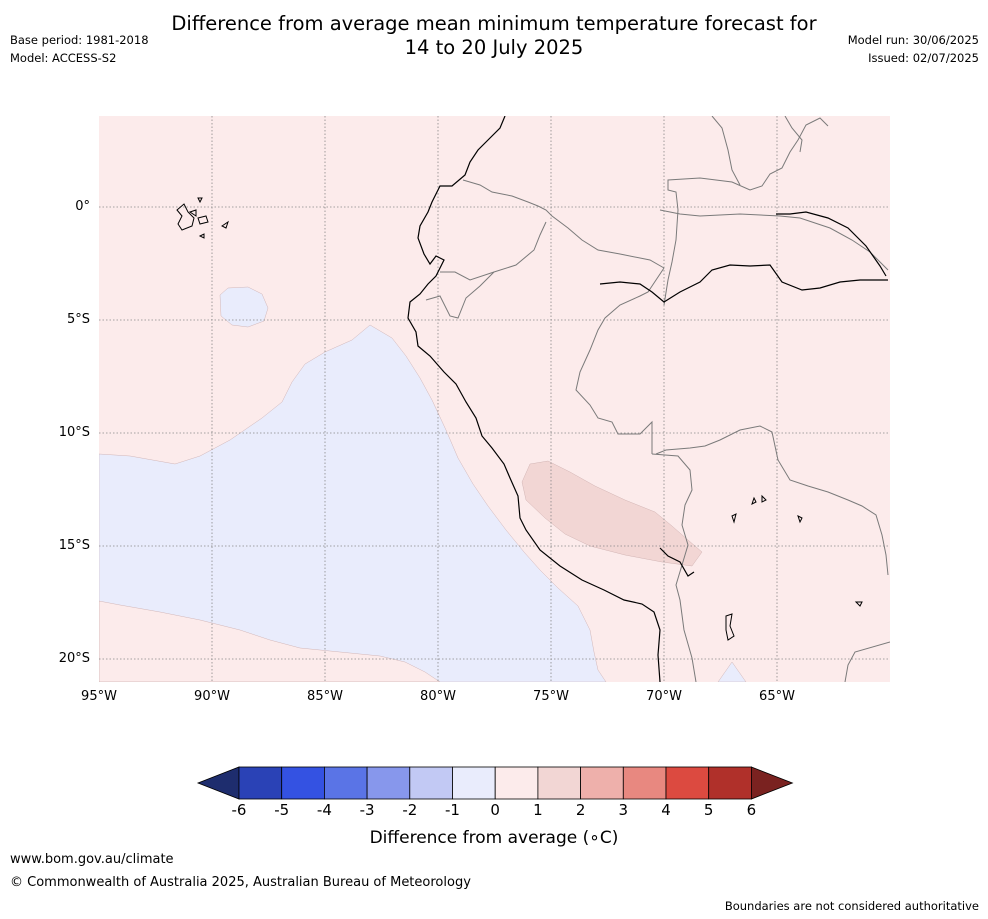  What do you see at coordinates (794, 567) in the screenshot?
I see `lakes` at bounding box center [794, 567].